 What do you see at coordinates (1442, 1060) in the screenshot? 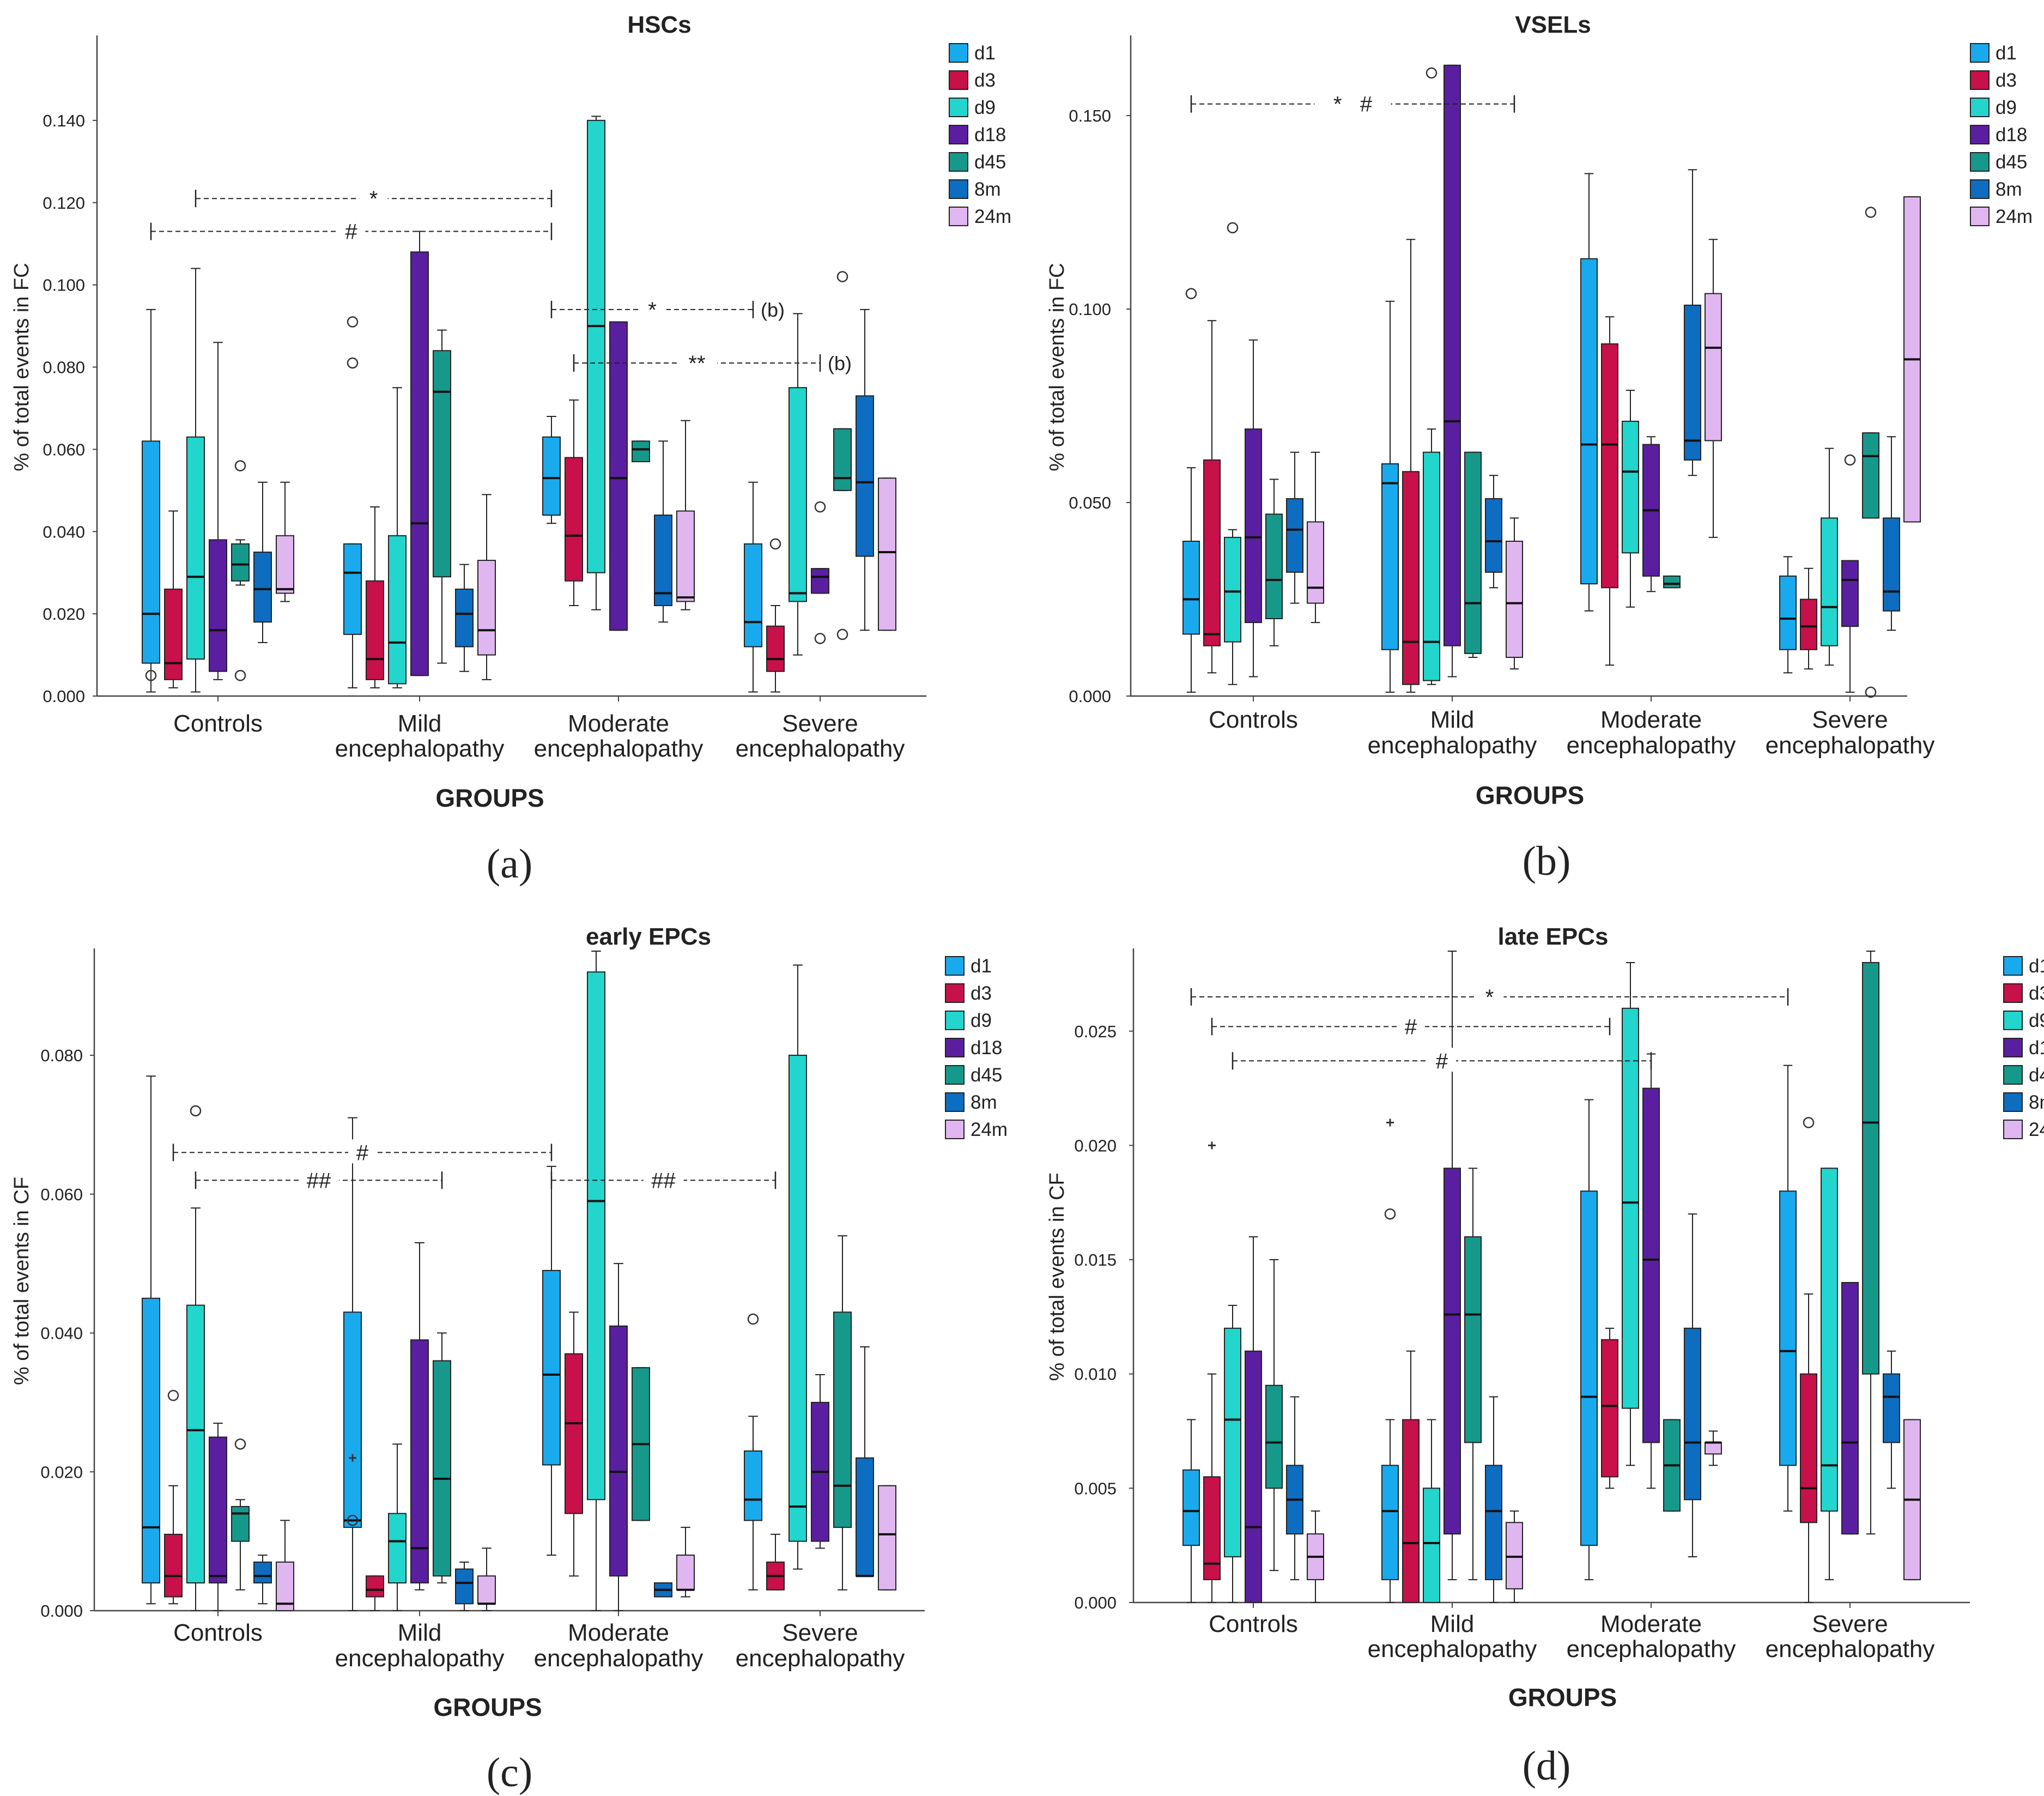
I see `significance-bracket: #` at bounding box center [1442, 1060].